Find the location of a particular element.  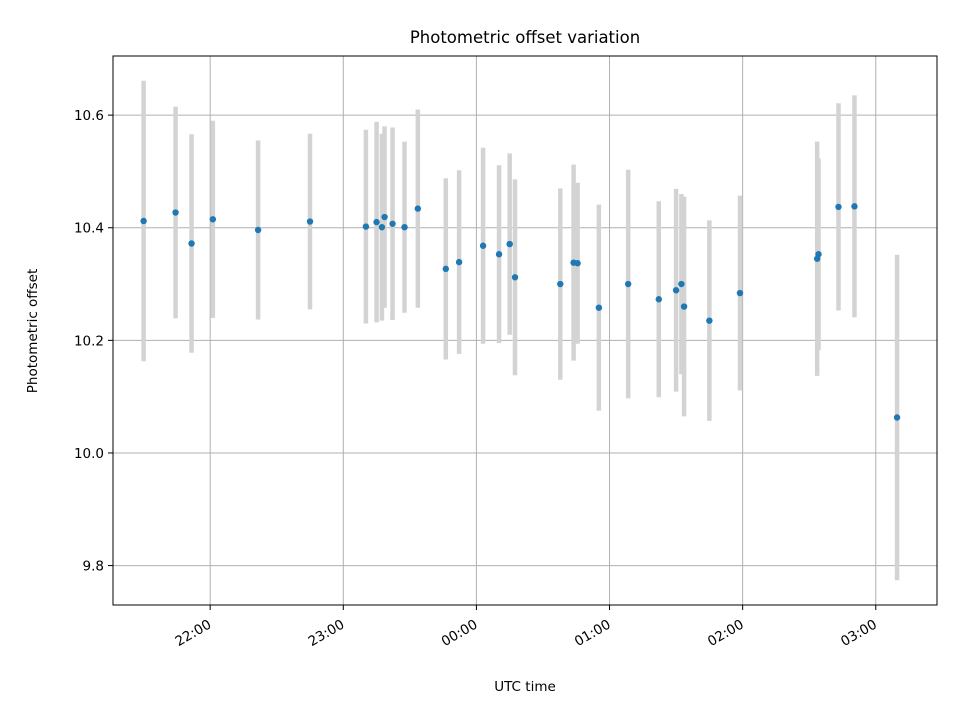

y-tick-label: 9.8 is located at coordinates (93, 567).